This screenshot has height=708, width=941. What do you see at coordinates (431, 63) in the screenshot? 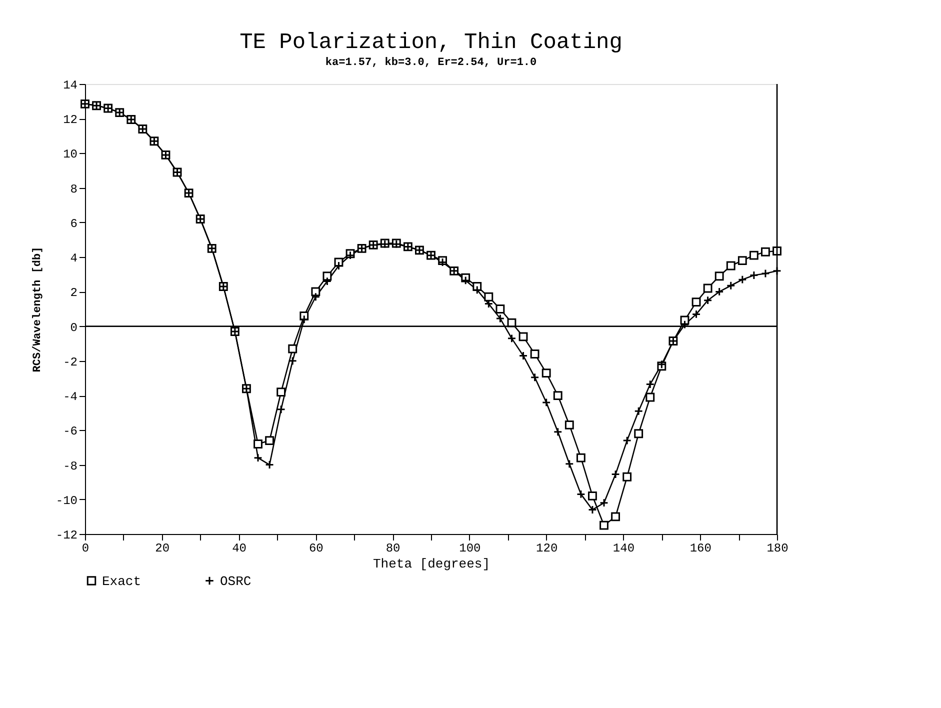
I see `chart-subtitle: ka=1.57, kb=3.0, Er=2.54, Ur=1.0` at bounding box center [431, 63].